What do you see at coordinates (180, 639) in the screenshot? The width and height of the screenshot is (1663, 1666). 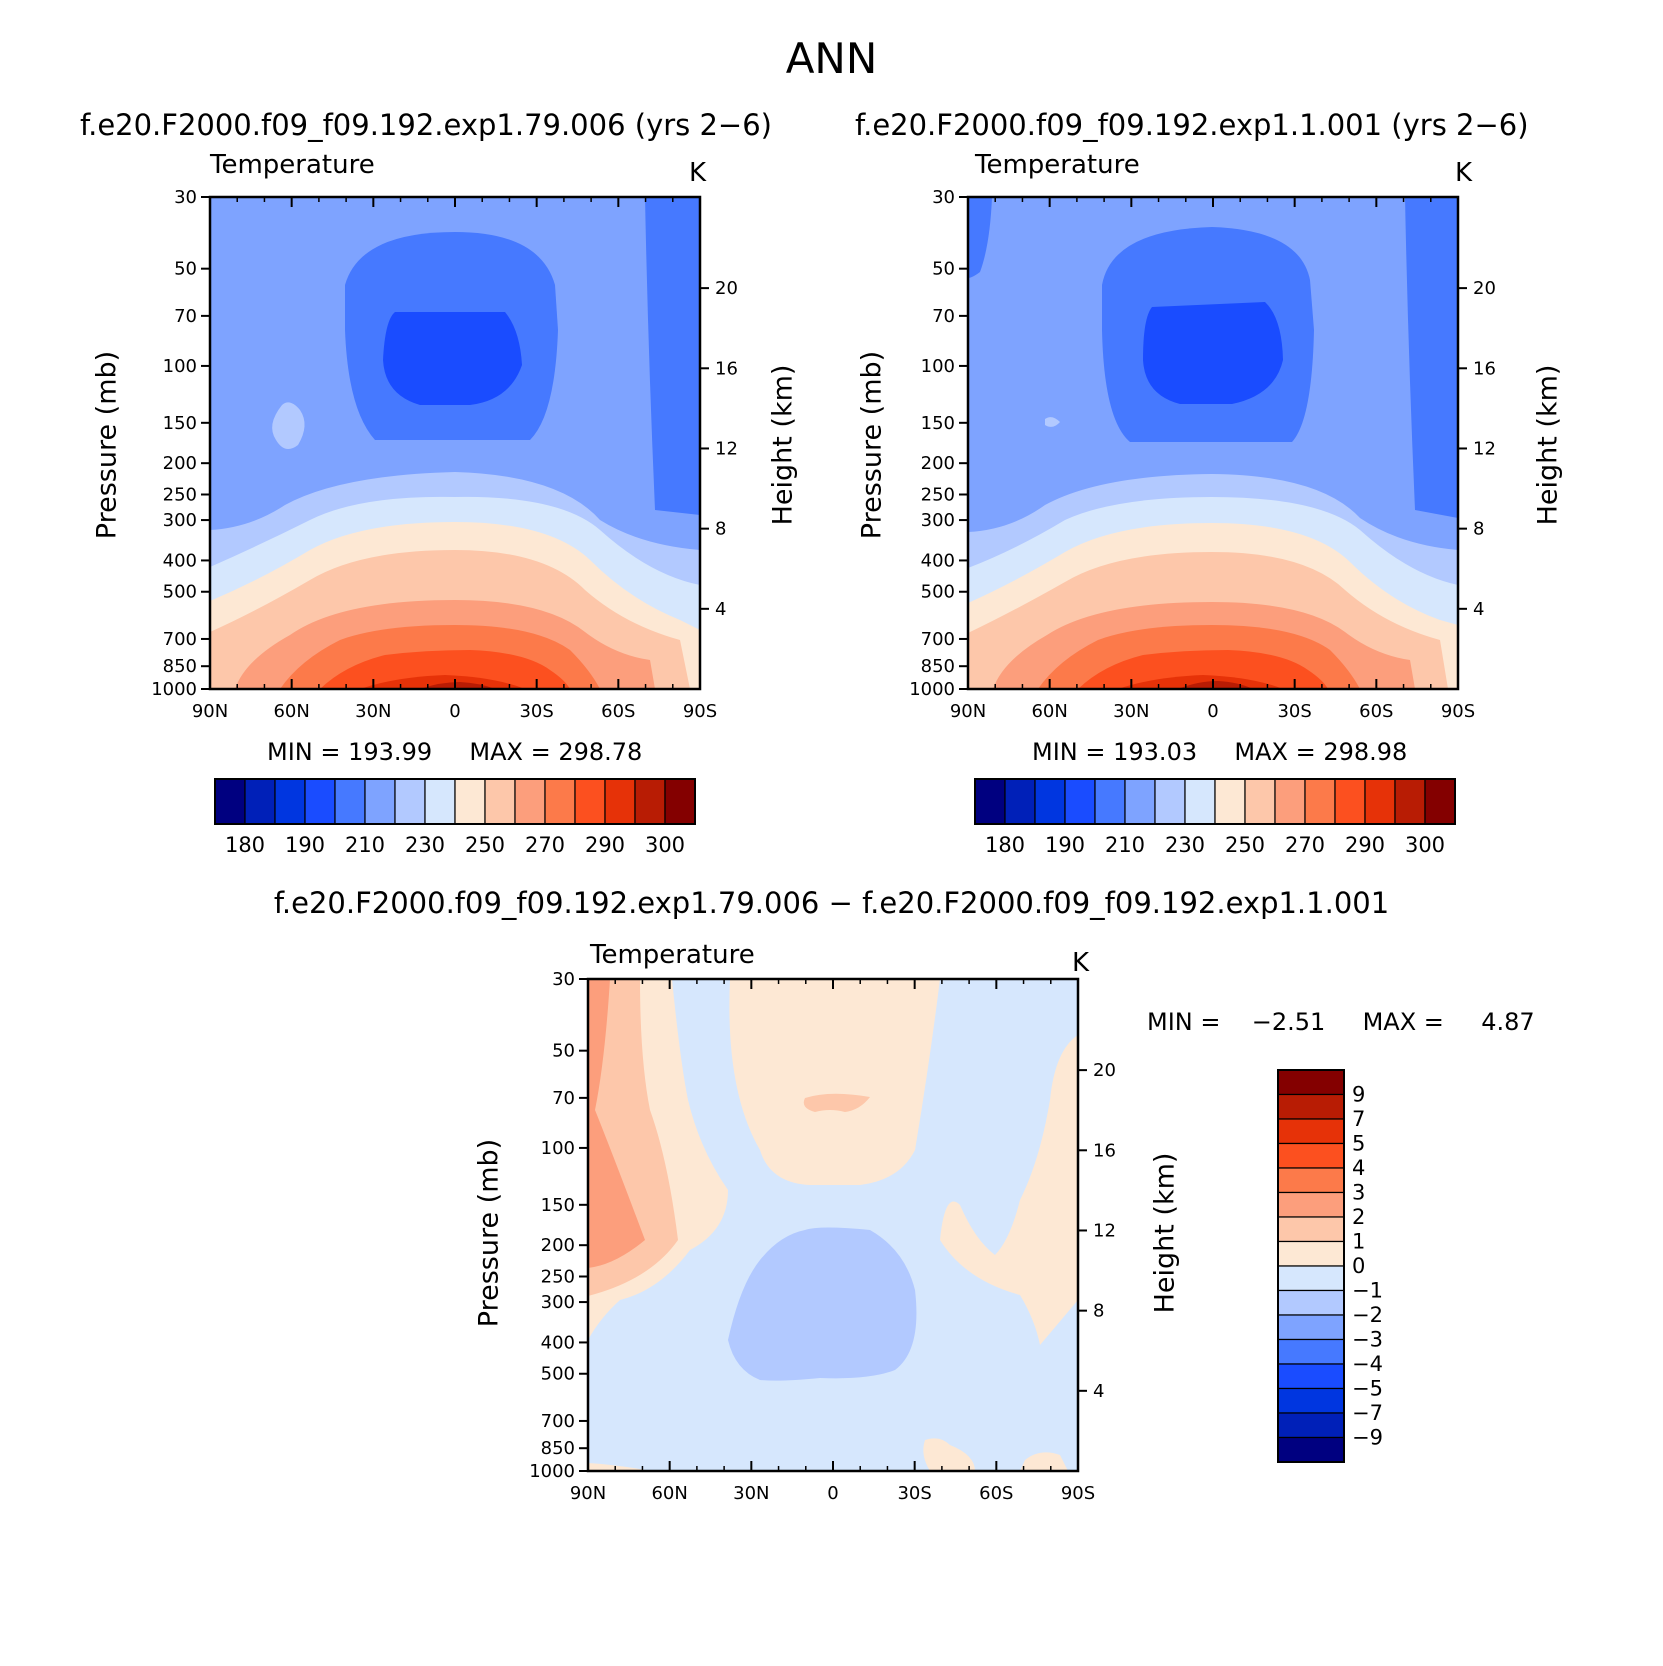 I see `panel1-pressure-tick-label: 700` at bounding box center [180, 639].